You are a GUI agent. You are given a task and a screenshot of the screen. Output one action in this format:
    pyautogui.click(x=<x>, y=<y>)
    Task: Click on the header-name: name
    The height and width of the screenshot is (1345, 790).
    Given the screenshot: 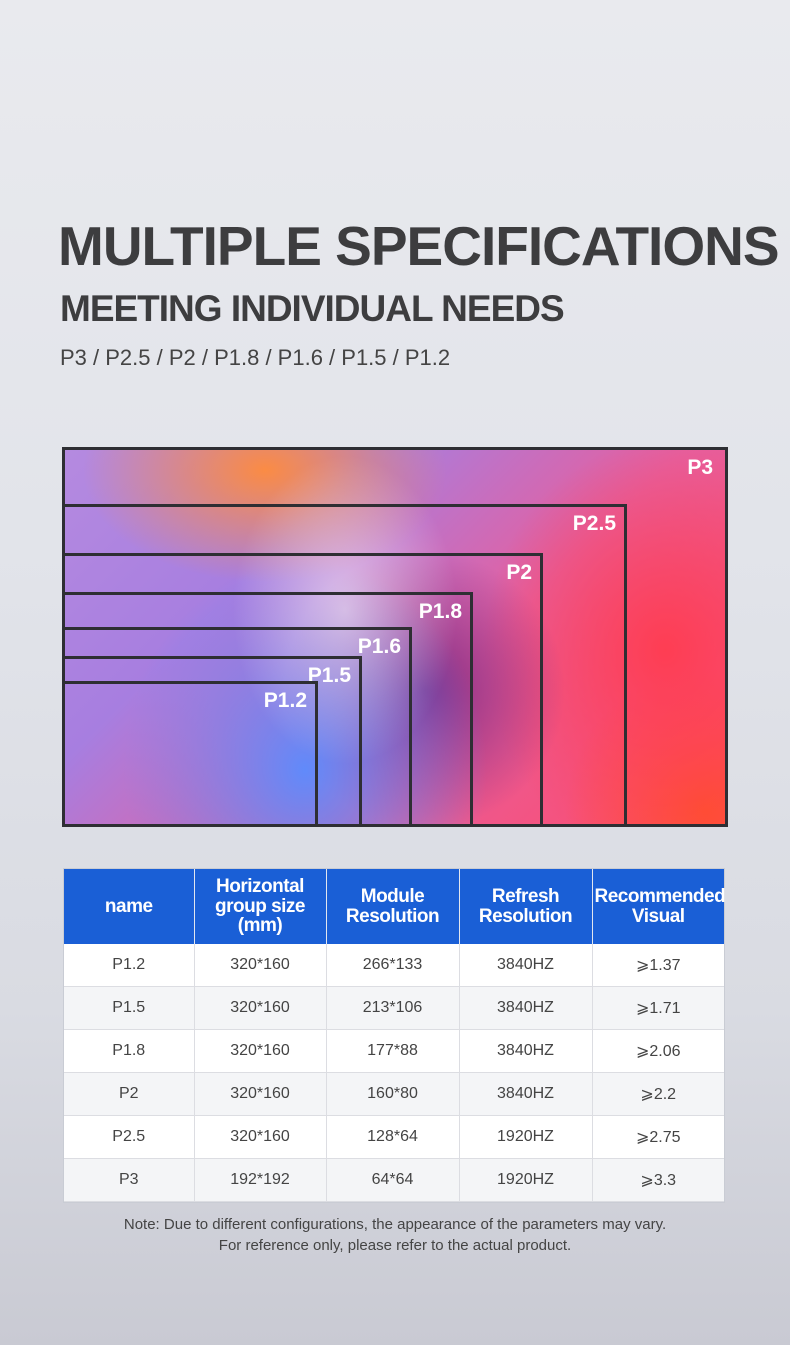 What is the action you would take?
    pyautogui.click(x=129, y=906)
    